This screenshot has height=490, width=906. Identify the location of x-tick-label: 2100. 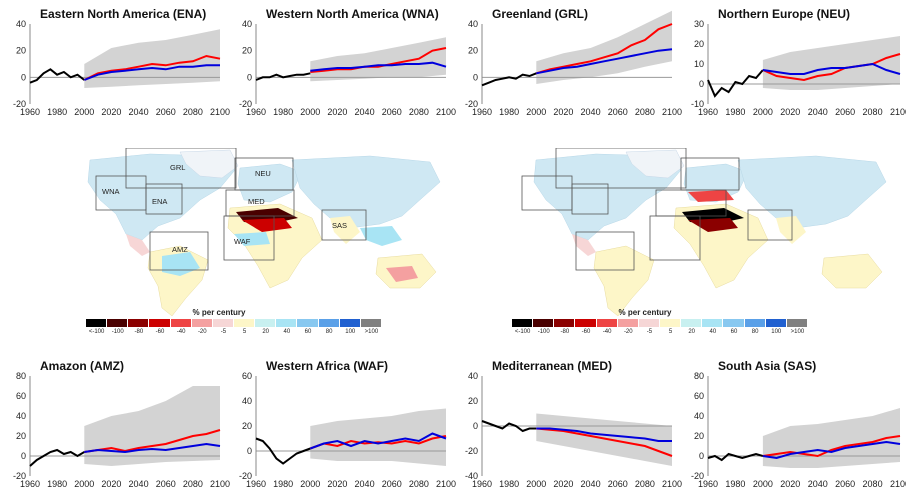
(446, 112).